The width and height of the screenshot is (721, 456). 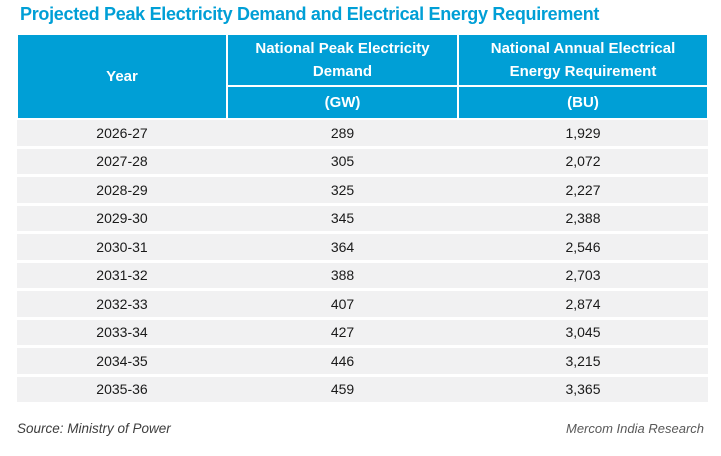 I want to click on cell-gw: 345, so click(x=342, y=219).